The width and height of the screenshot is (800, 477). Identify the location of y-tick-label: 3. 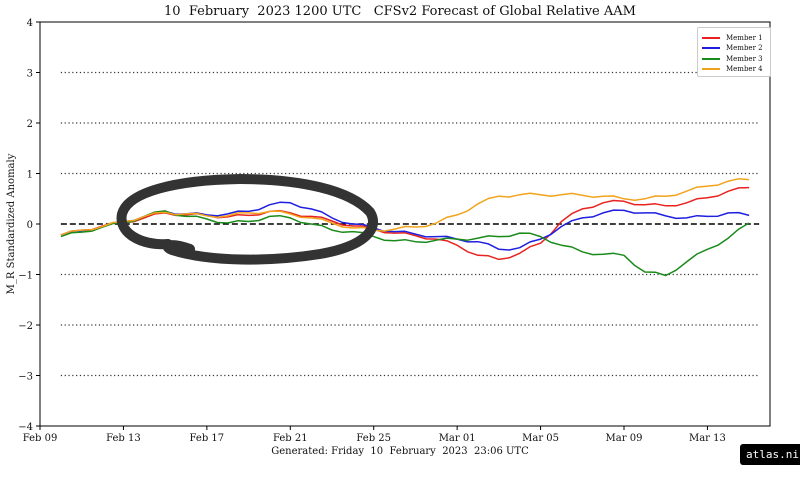
(30, 74).